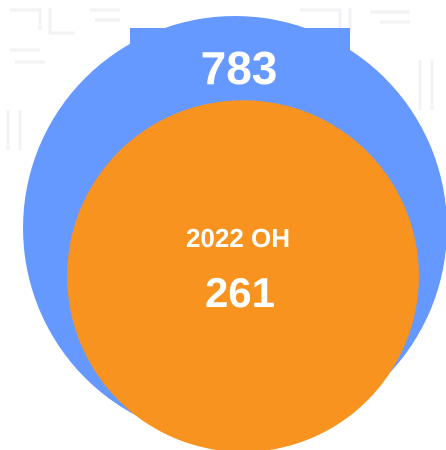 Image resolution: width=446 pixels, height=450 pixels. What do you see at coordinates (238, 238) in the screenshot?
I see `category-label: 2022 OH` at bounding box center [238, 238].